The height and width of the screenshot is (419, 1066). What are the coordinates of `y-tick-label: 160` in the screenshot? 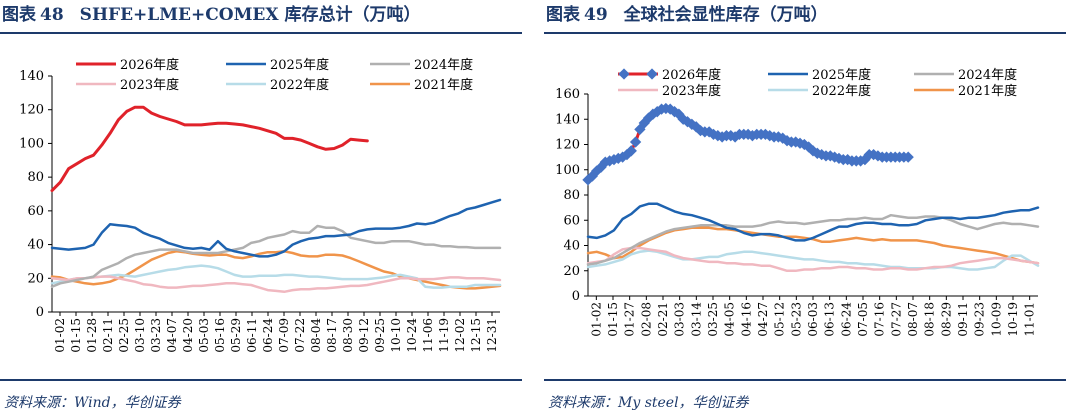 It's located at (567, 94).